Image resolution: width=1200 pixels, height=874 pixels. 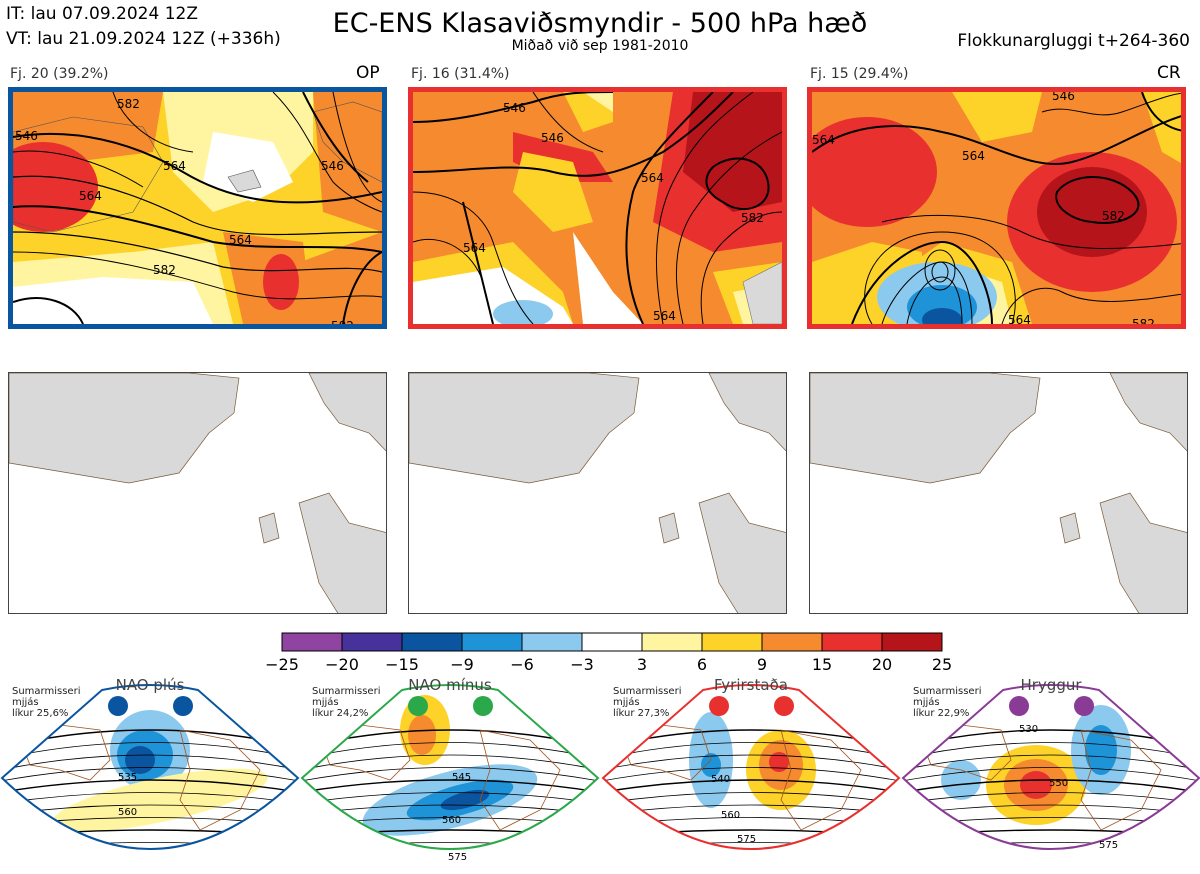 What do you see at coordinates (1050, 770) in the screenshot?
I see `regime-panel: 530 550 575` at bounding box center [1050, 770].